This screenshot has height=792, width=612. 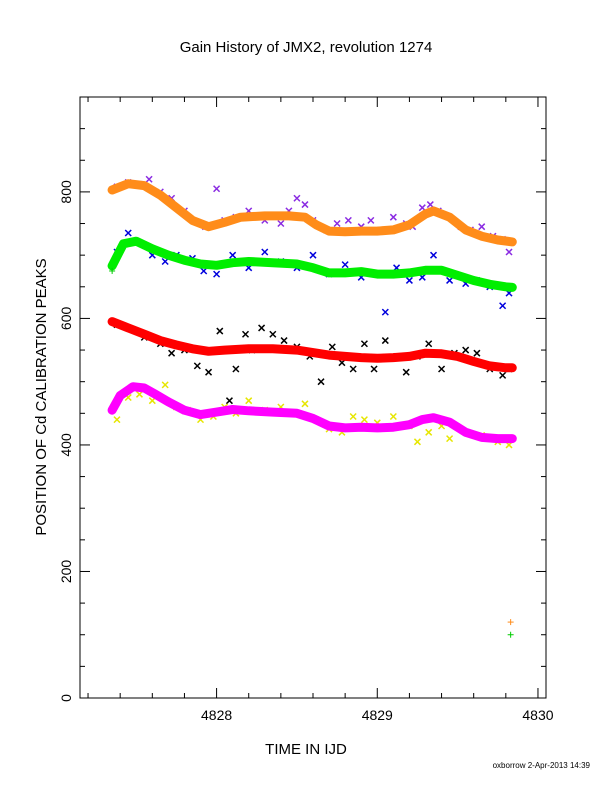 I want to click on chart-title: Gain History of JMX2, revolution 1274, so click(x=306, y=47).